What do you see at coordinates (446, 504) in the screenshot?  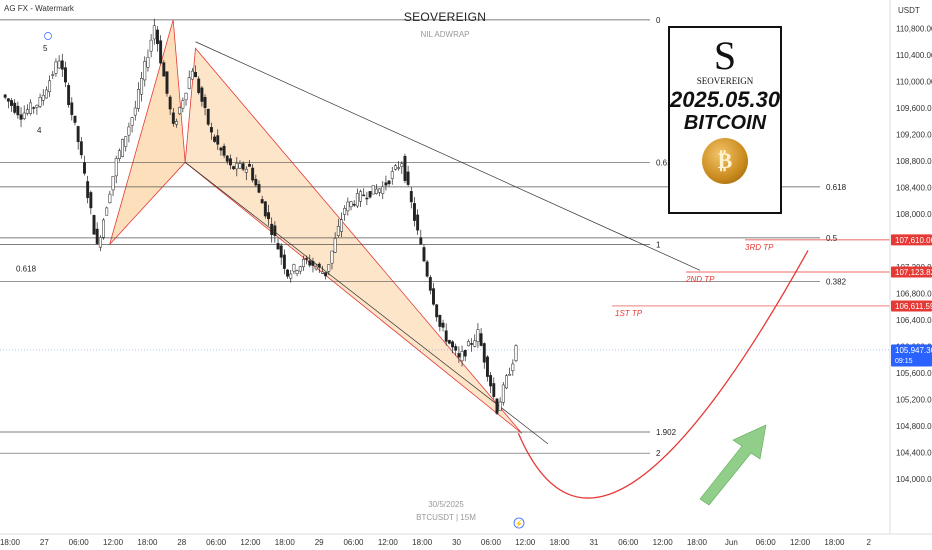 I see `watermark-date: 30/5/2025` at bounding box center [446, 504].